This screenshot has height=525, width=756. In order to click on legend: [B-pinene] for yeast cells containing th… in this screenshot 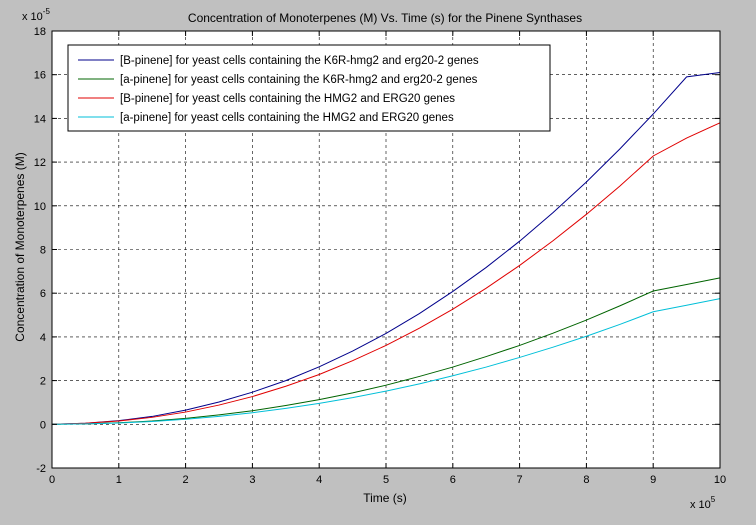, I will do `click(309, 88)`.